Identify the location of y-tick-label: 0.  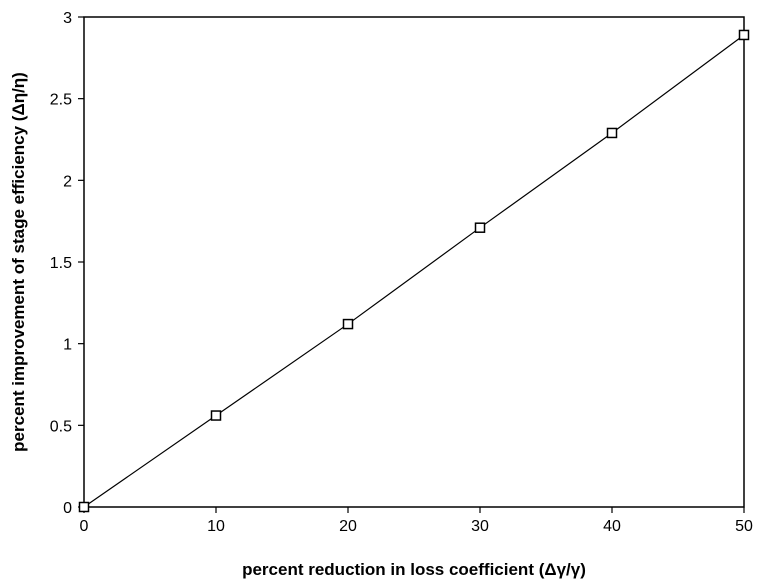
(67, 508).